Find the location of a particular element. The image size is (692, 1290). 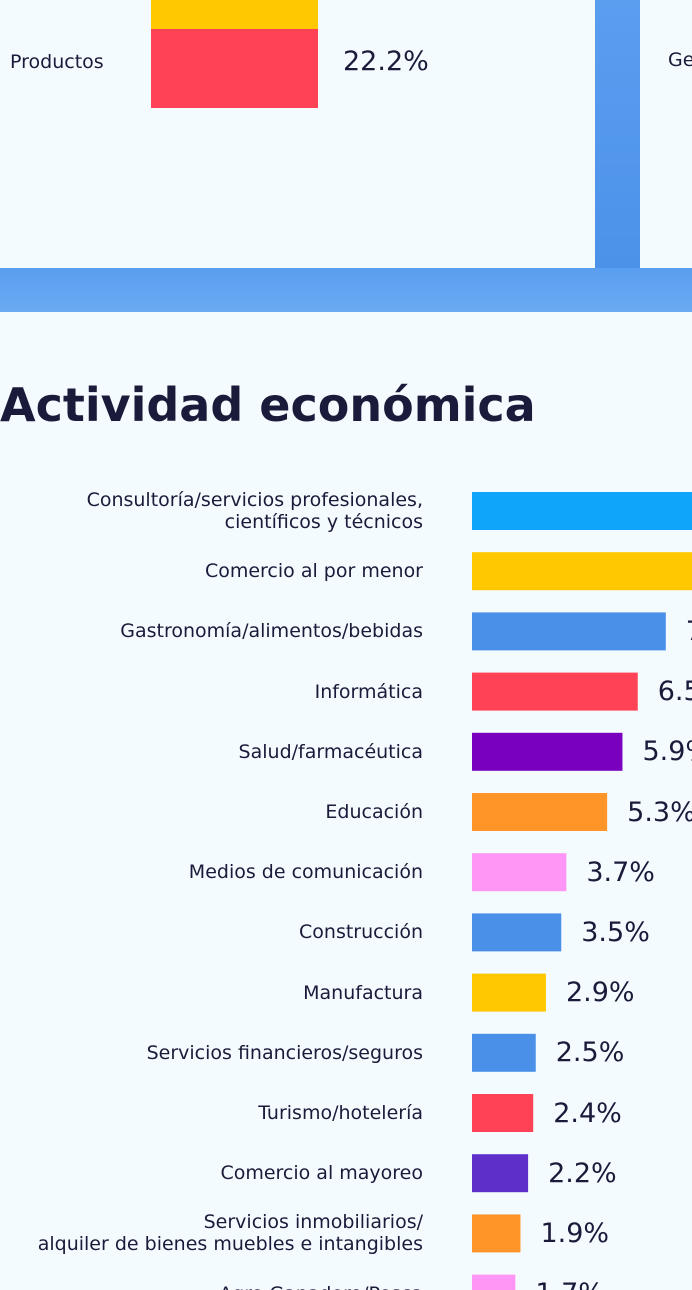

stack-segment-top is located at coordinates (234, 14).